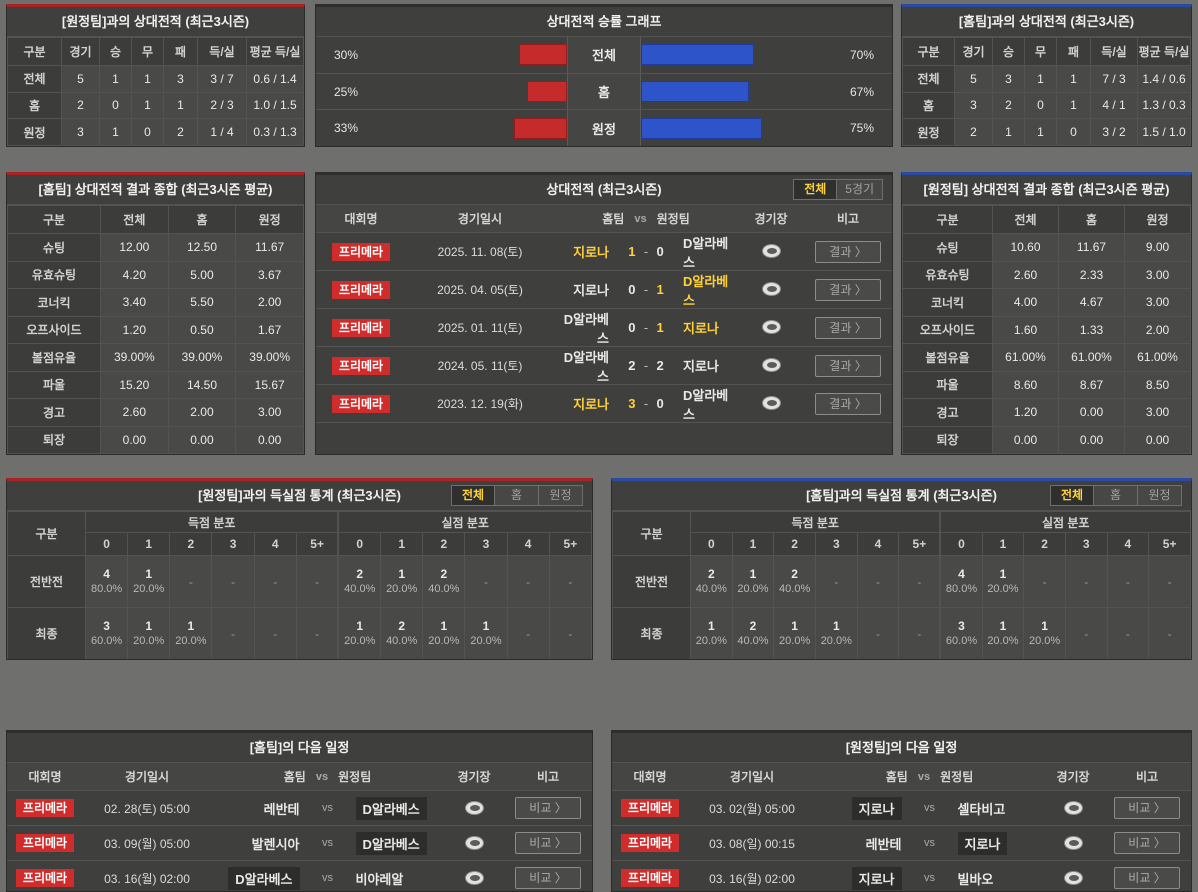 Image resolution: width=1198 pixels, height=892 pixels. Describe the element at coordinates (1164, 51) in the screenshot. I see `column-header: 평균 득/실` at that location.